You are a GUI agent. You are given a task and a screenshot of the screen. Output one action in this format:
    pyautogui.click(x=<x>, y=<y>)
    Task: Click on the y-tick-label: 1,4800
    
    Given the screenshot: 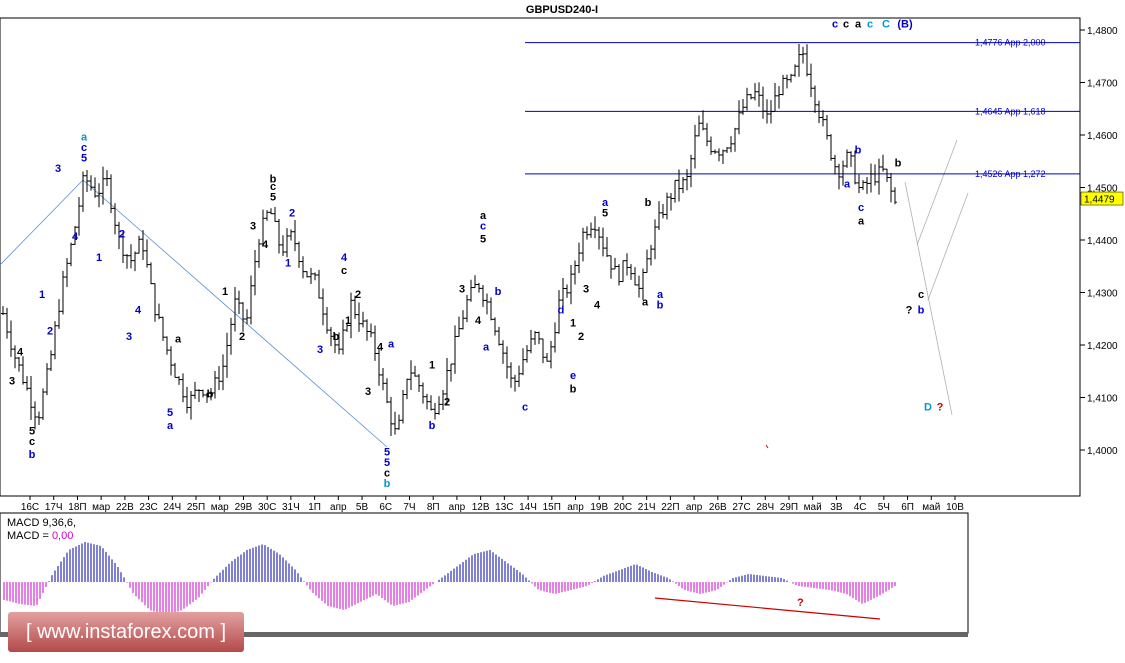 What is the action you would take?
    pyautogui.click(x=1102, y=31)
    